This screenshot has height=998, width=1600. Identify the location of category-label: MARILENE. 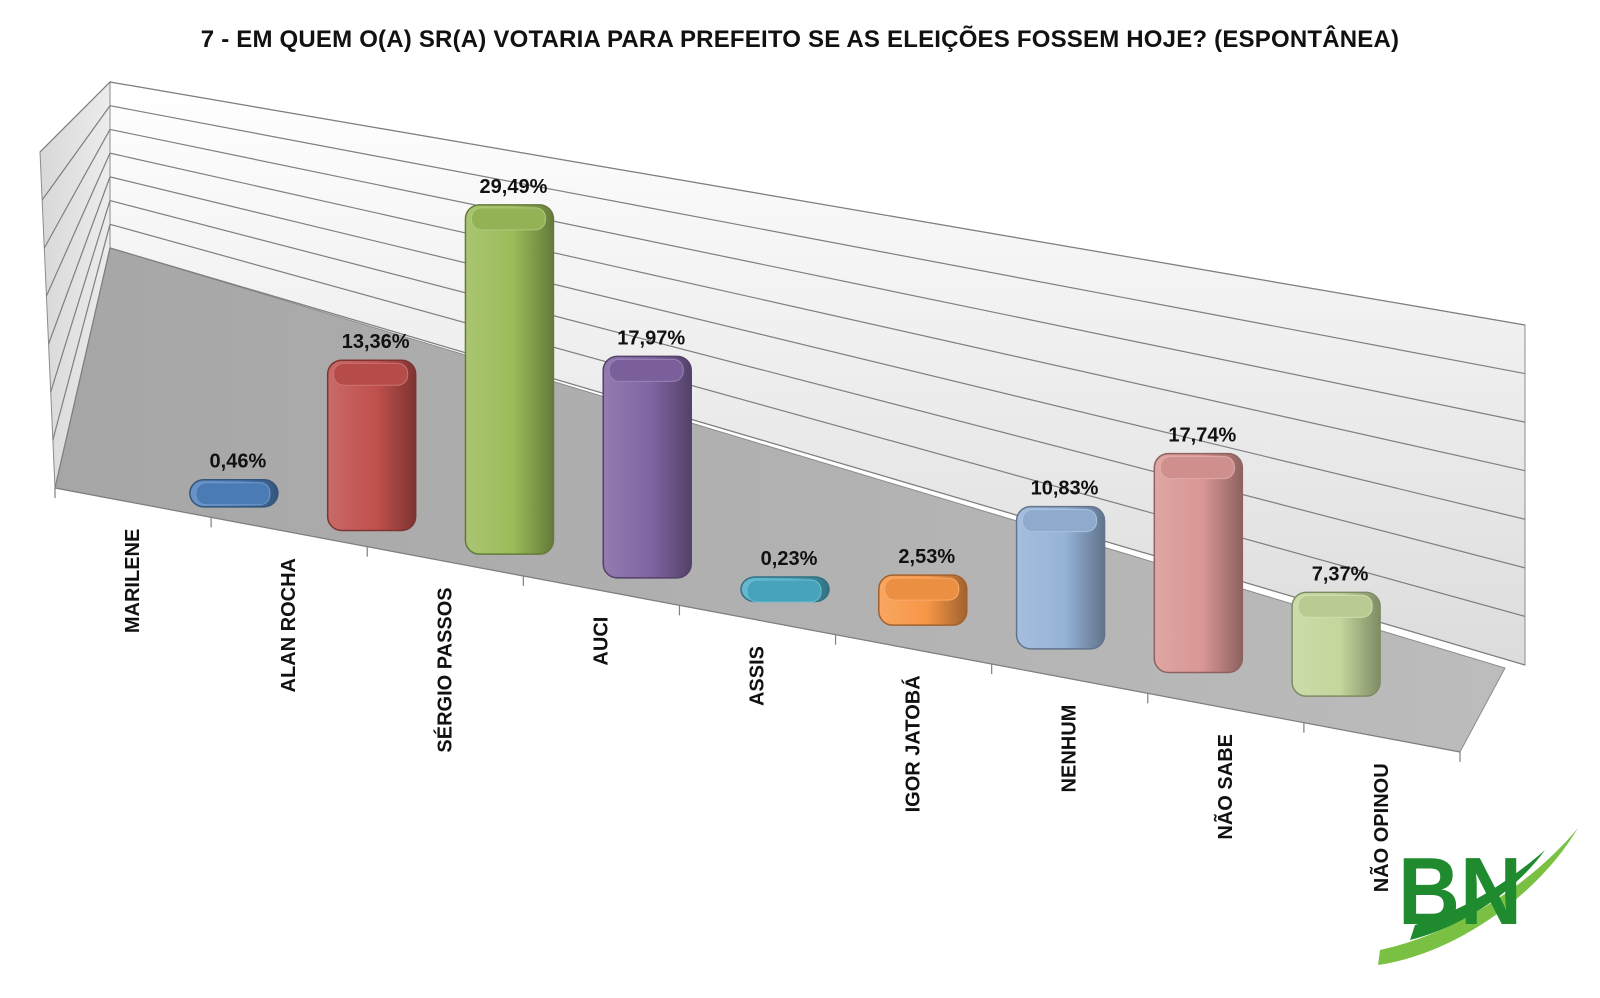
(133, 581).